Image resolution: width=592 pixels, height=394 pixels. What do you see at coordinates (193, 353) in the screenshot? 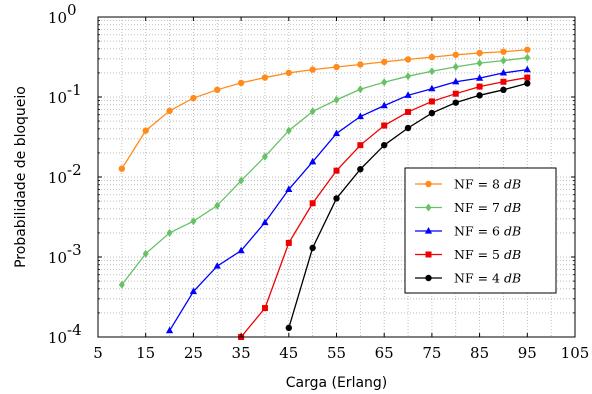
I see `x-tick-label: 25` at bounding box center [193, 353].